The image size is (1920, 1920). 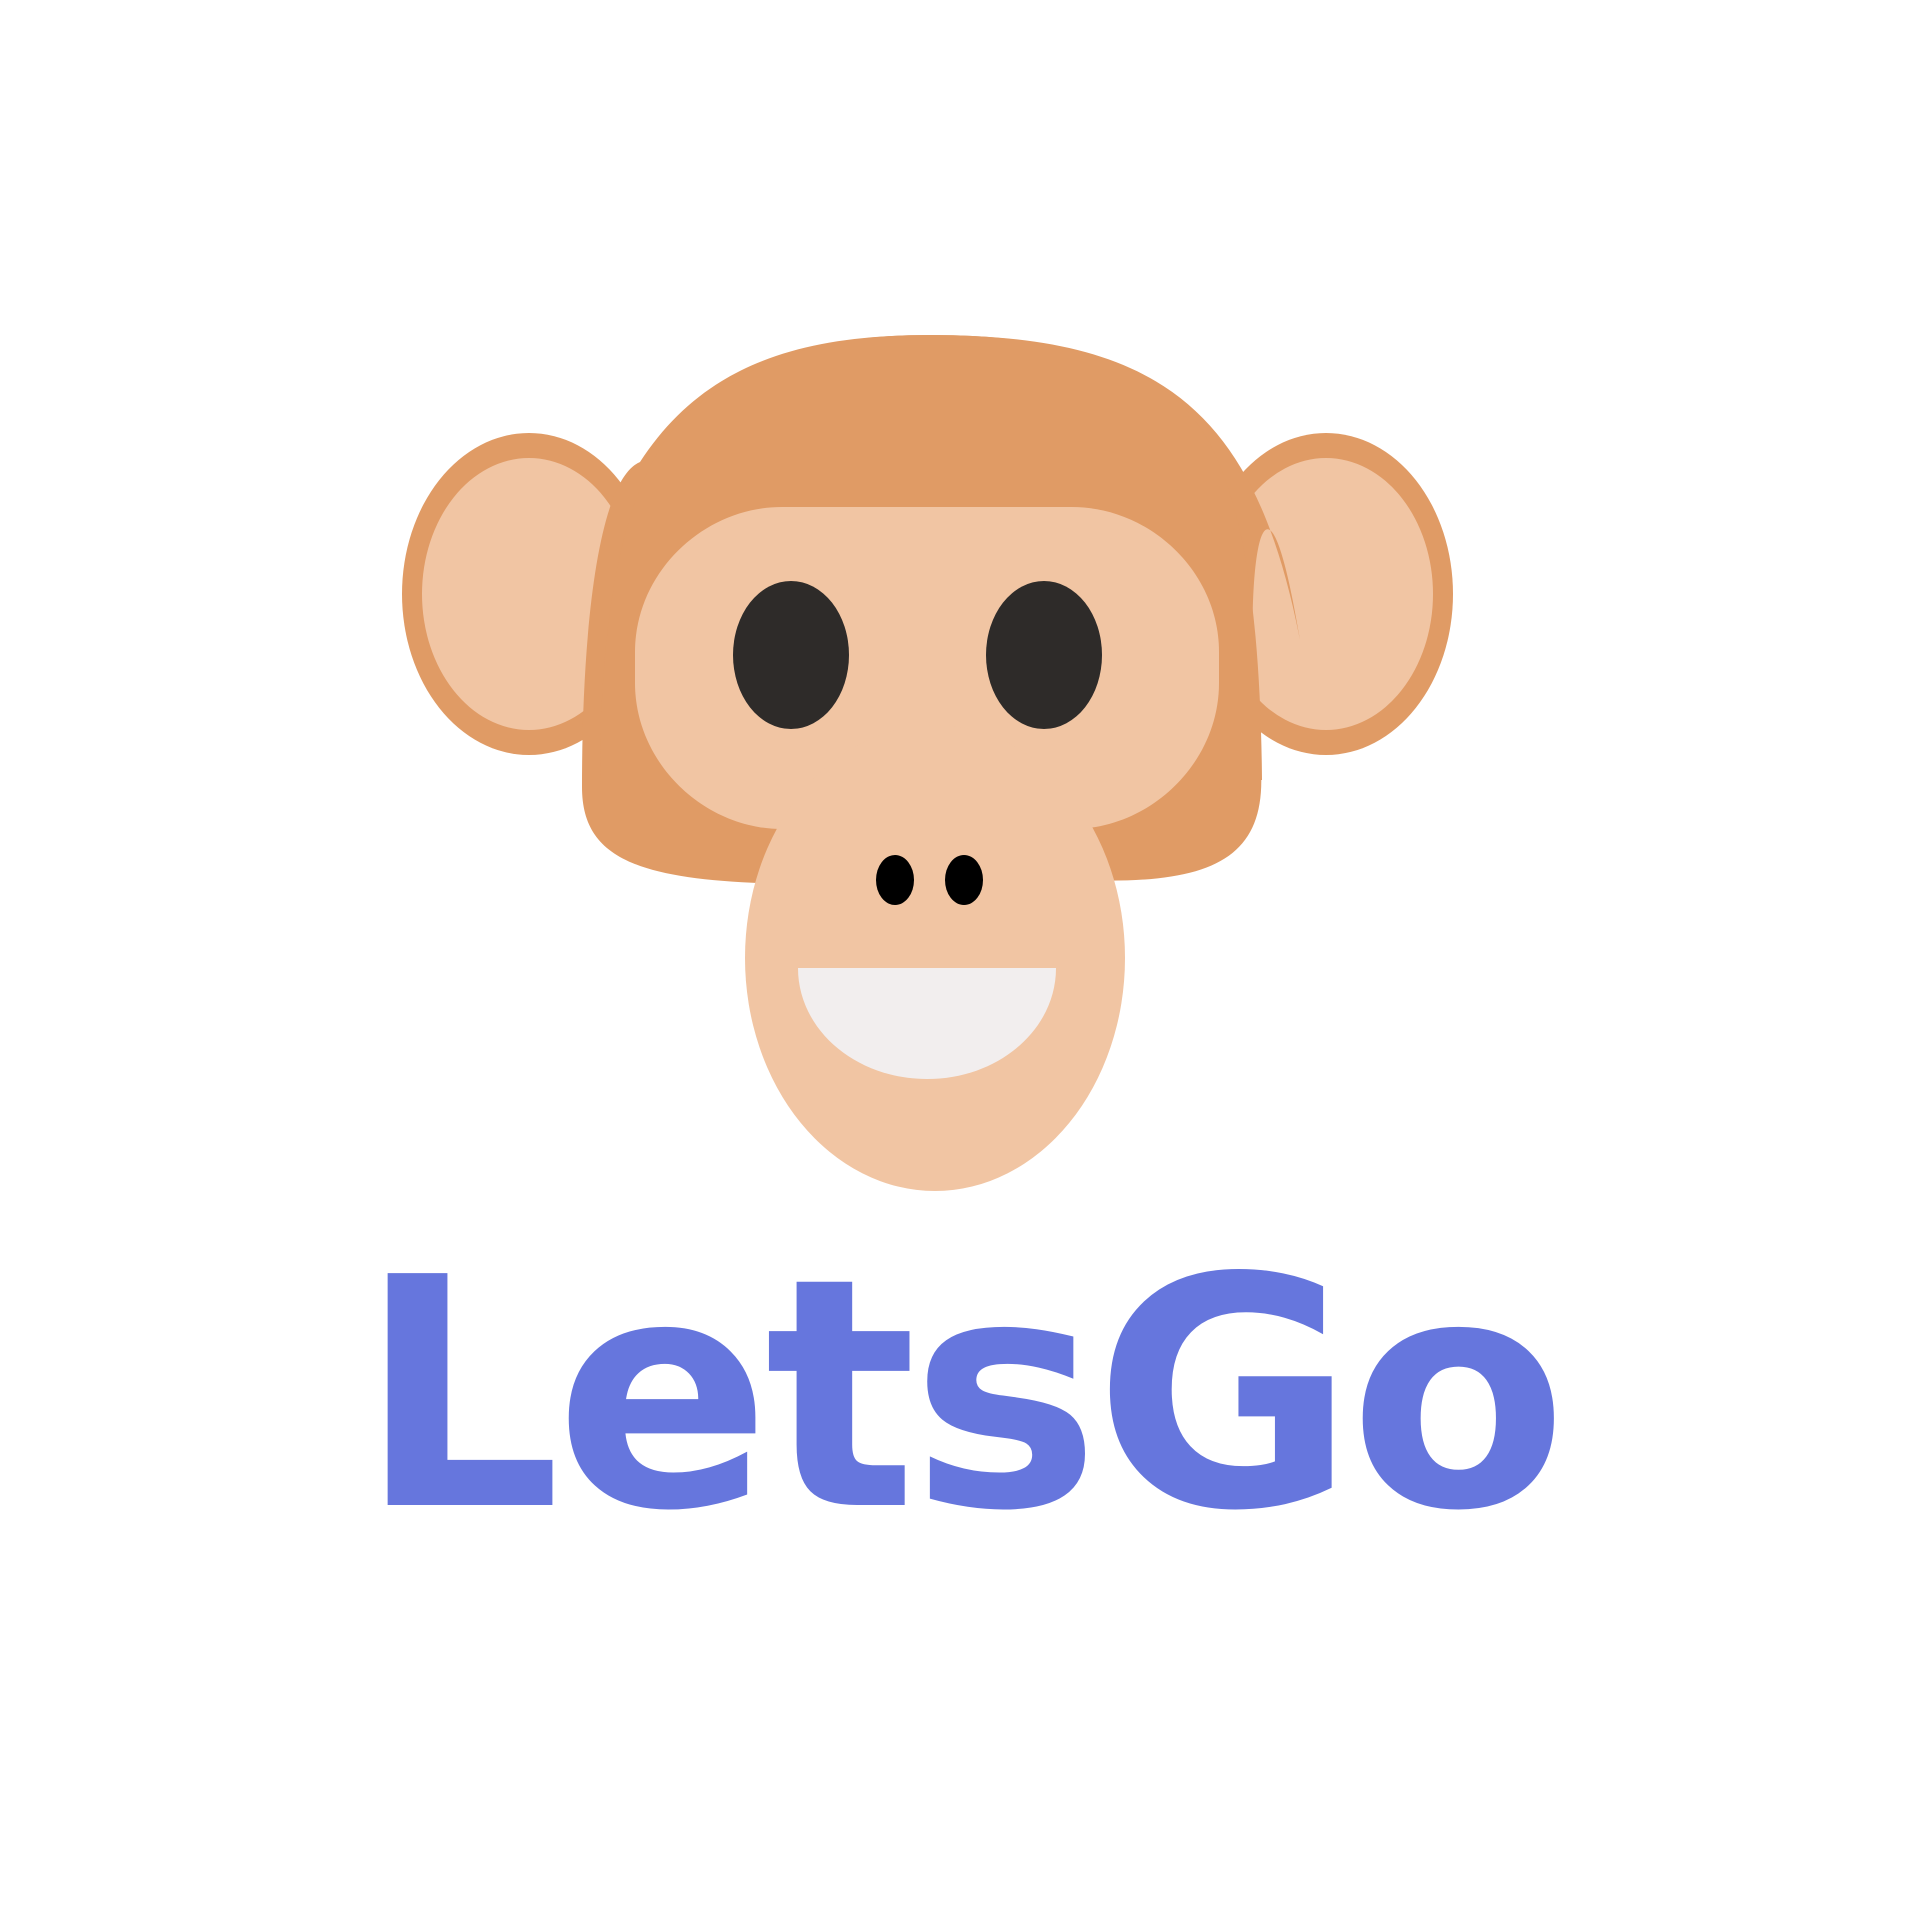 I want to click on mouth, so click(x=927, y=1023).